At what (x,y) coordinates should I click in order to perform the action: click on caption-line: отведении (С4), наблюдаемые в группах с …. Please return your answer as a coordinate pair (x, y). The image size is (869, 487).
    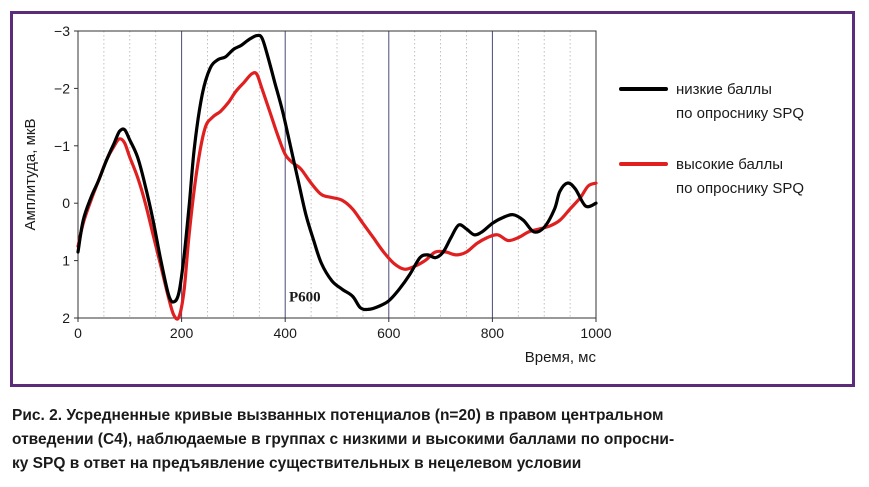
    Looking at the image, I should click on (343, 439).